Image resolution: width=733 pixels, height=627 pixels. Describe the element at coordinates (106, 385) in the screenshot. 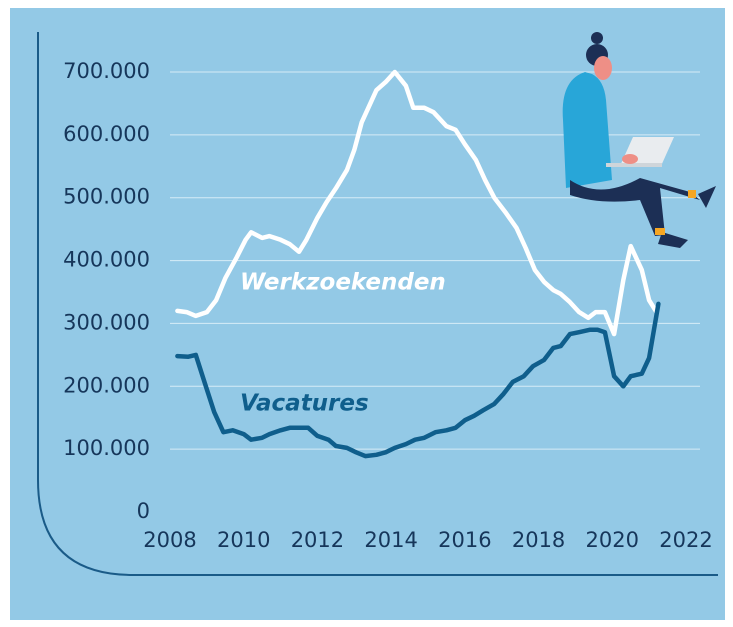

I see `y-tick-label: 200.000` at that location.